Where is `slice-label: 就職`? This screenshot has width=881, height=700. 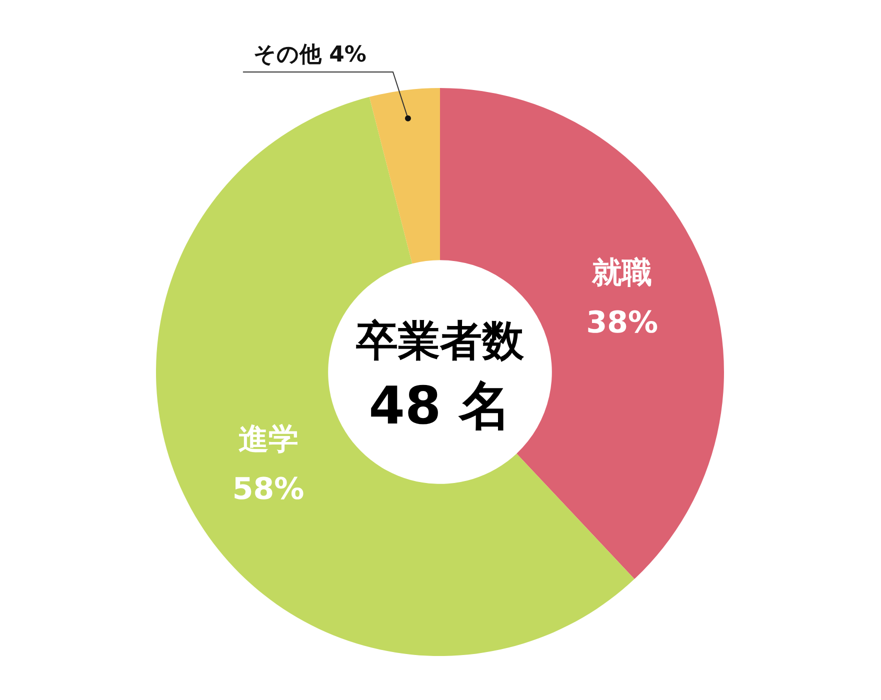 slice-label: 就職 is located at coordinates (621, 273).